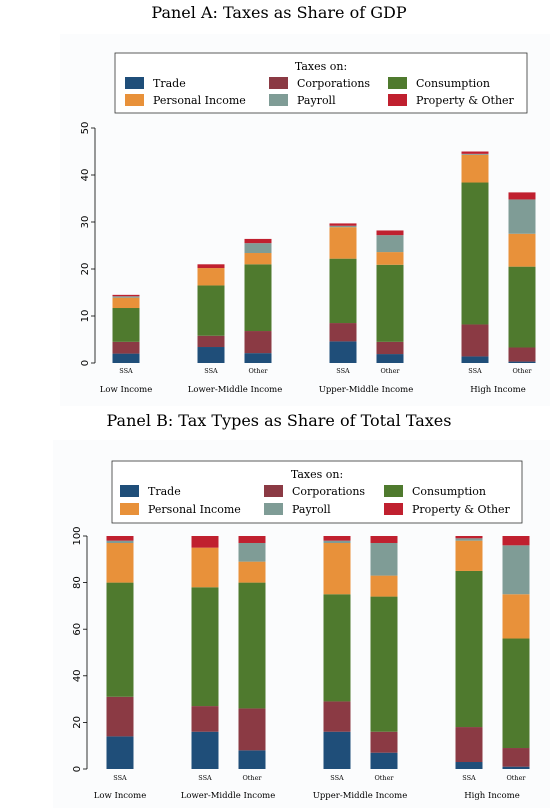 This screenshot has height=810, width=558. What do you see at coordinates (522, 250) in the screenshot?
I see `panel-a-bar-high-income-other-personal-income` at bounding box center [522, 250].